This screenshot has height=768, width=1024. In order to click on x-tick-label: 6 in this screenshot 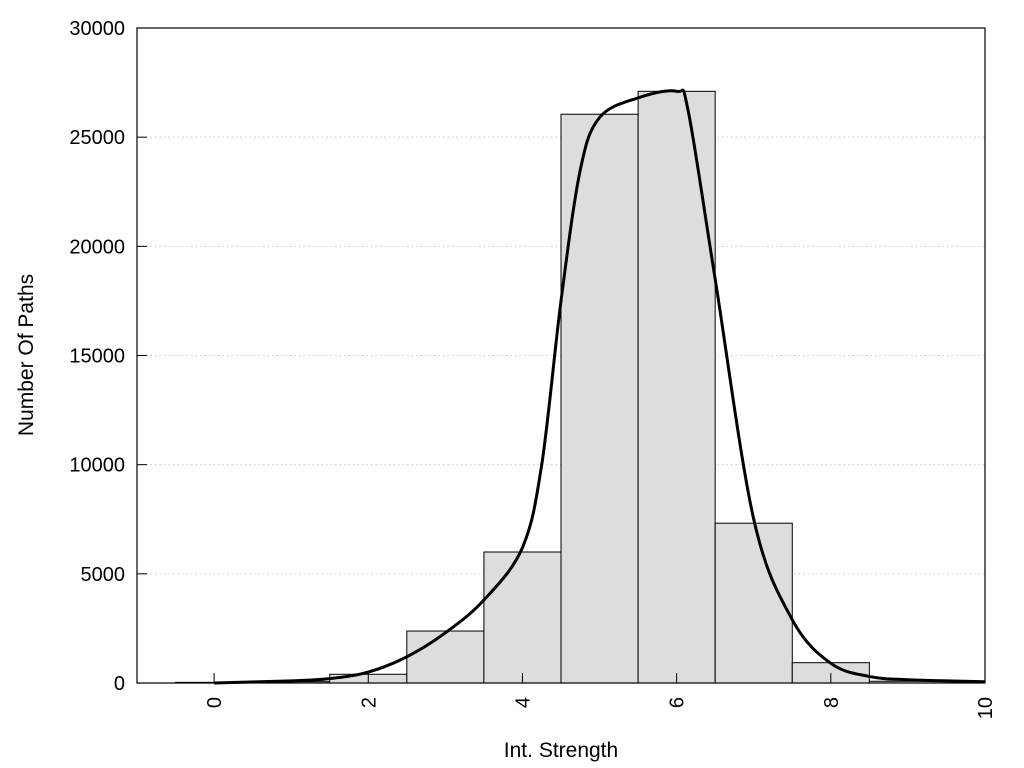, I will do `click(678, 702)`.